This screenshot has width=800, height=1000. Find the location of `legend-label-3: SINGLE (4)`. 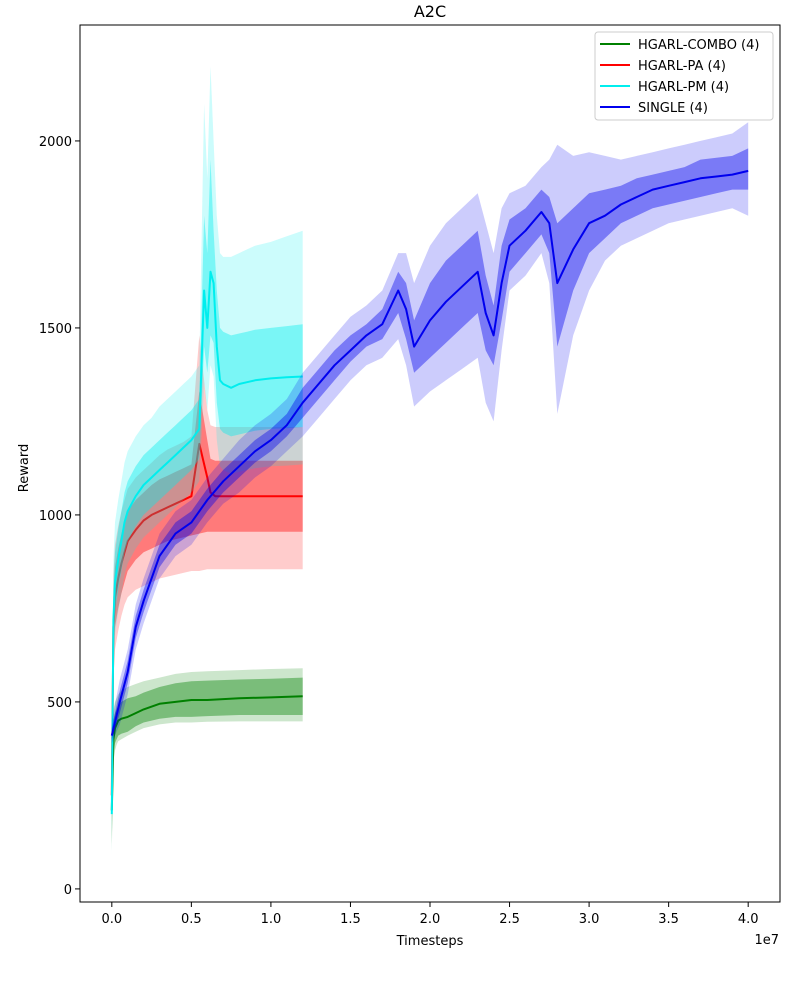

legend-label-3: SINGLE (4) is located at coordinates (673, 108).